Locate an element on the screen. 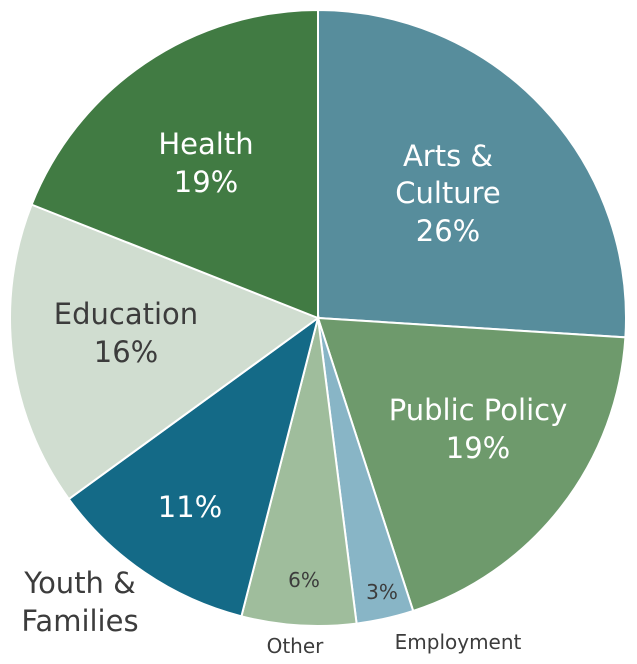 The image size is (637, 664). label-employment-value: 3% is located at coordinates (382, 592).